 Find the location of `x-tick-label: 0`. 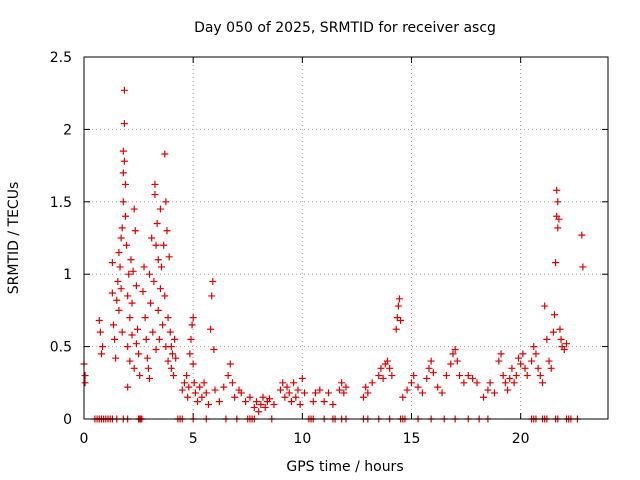

x-tick-label: 0 is located at coordinates (84, 439).